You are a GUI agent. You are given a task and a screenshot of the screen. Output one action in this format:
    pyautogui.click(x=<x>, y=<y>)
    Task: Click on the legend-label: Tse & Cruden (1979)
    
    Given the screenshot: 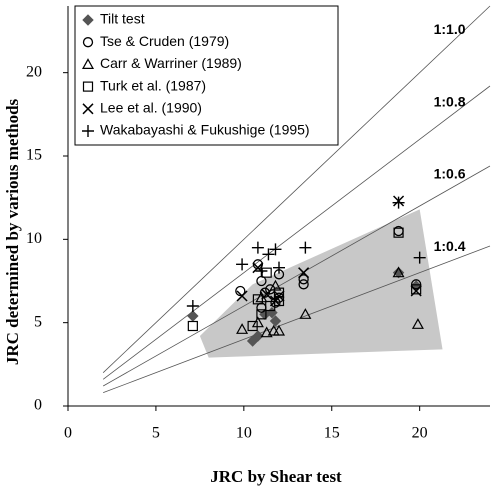 What is the action you would take?
    pyautogui.click(x=164, y=41)
    